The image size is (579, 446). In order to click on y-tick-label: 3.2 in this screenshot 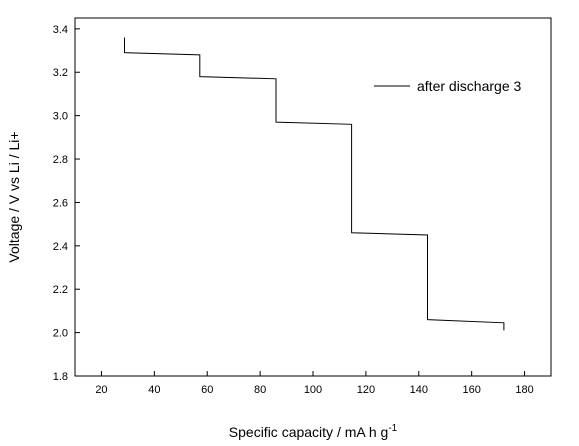, I will do `click(60, 73)`.